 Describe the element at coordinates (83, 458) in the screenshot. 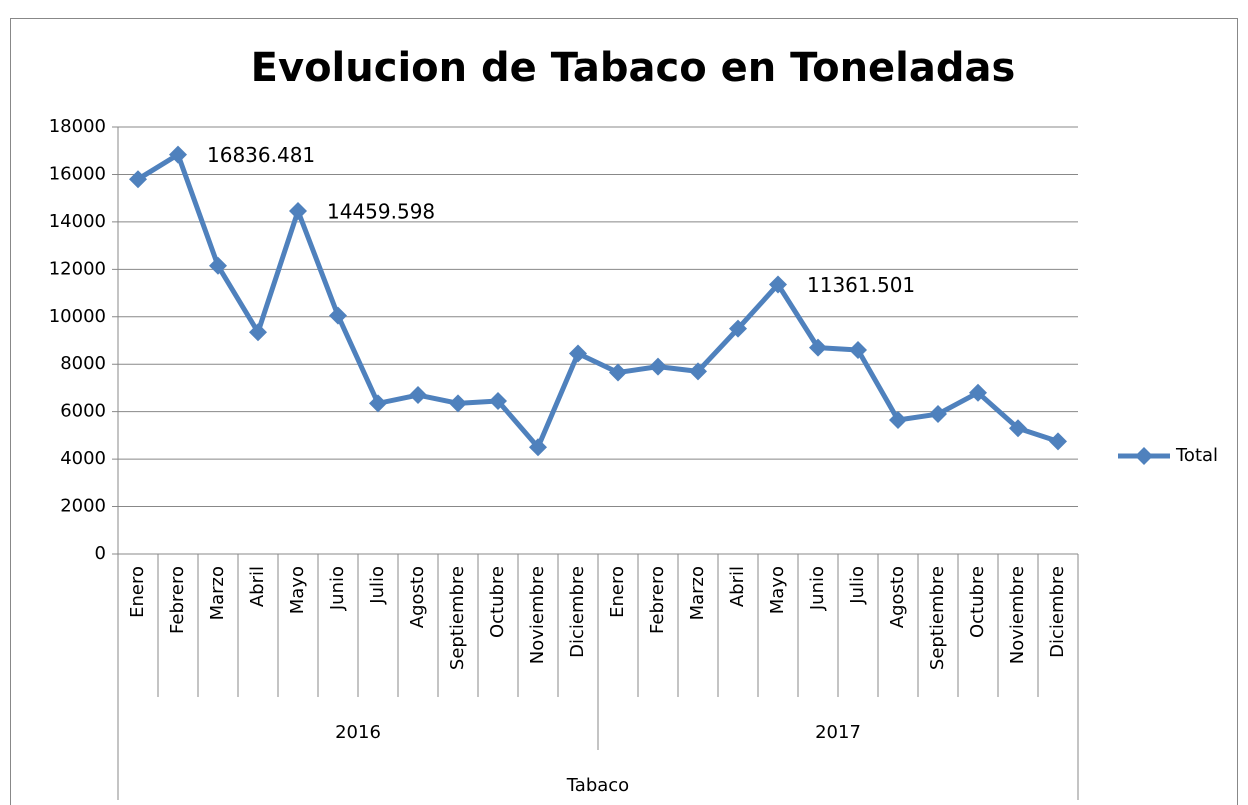

I see `y-tick-label: 4000` at that location.